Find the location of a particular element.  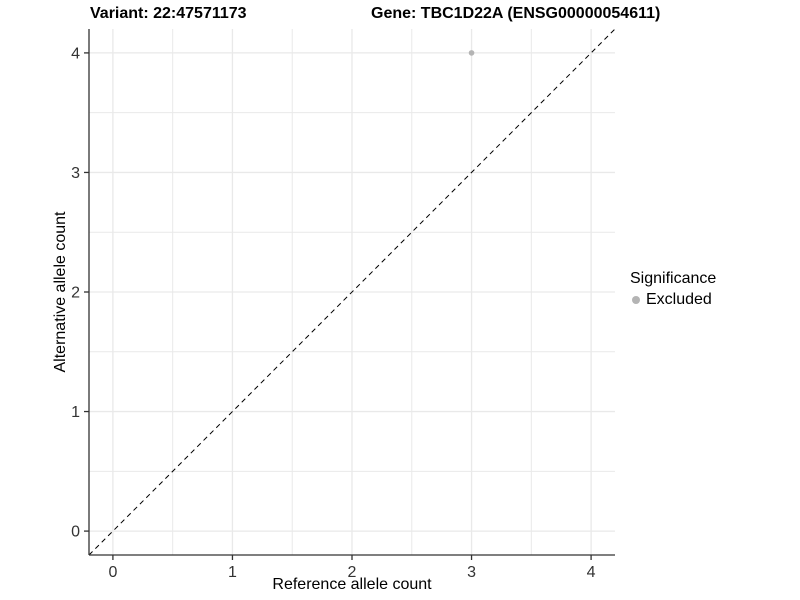

y-tick-label: 1 is located at coordinates (75, 412).